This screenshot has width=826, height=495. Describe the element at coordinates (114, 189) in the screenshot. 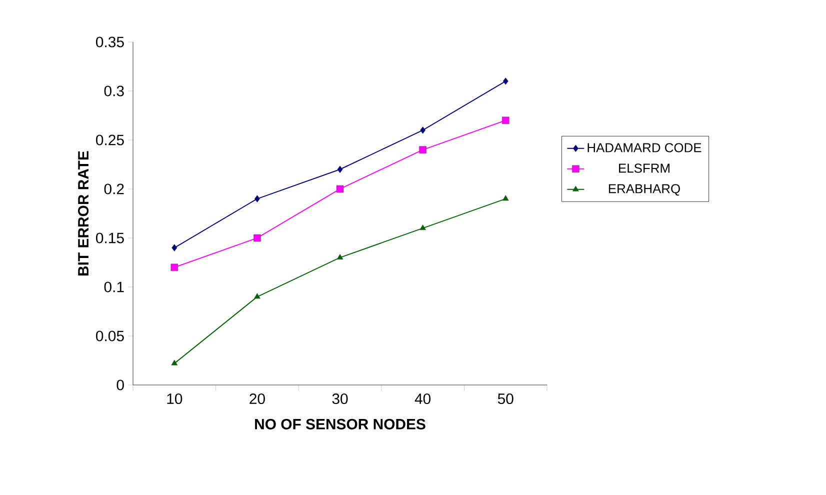

I see `y-tick-label: 0.2` at that location.